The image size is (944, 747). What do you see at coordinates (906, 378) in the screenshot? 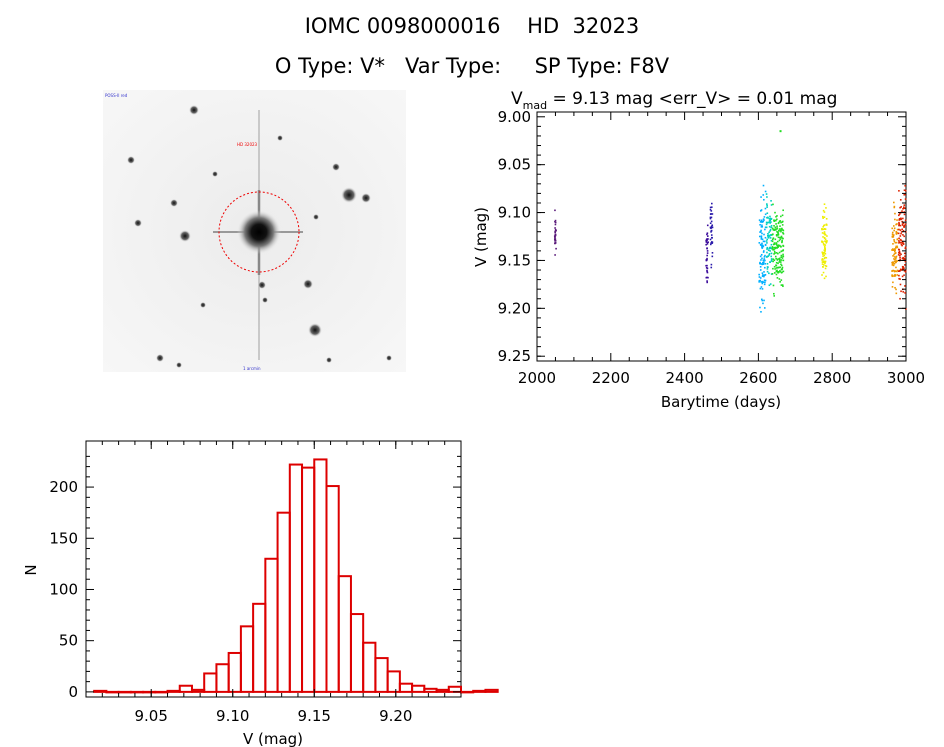
I see `lc-xtick-label: 3000` at bounding box center [906, 378].